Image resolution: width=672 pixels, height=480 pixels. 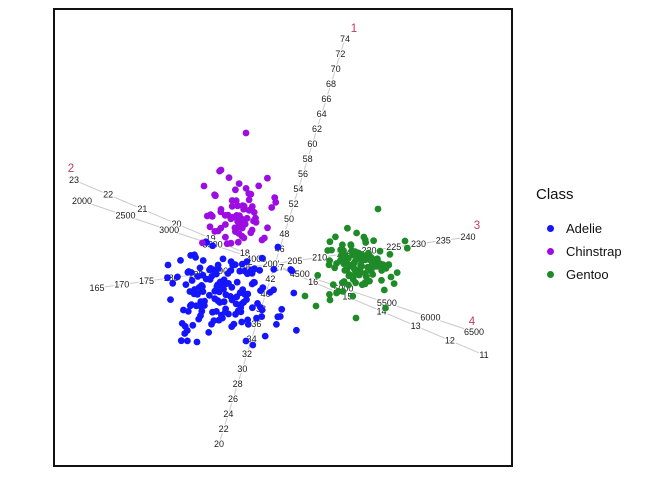 I want to click on axis-2-tick: 18, so click(x=245, y=253).